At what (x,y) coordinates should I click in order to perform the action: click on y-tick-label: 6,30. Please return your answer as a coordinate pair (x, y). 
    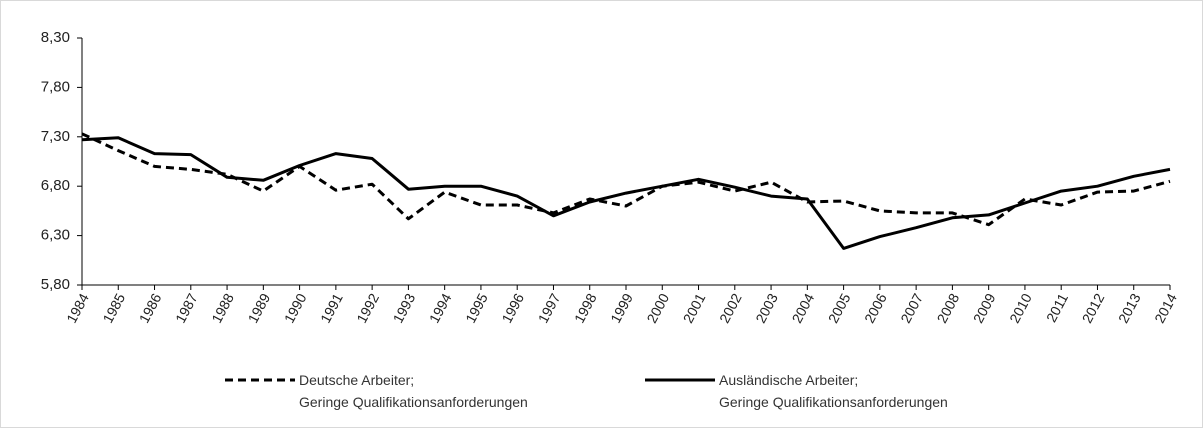
    Looking at the image, I should click on (55, 235).